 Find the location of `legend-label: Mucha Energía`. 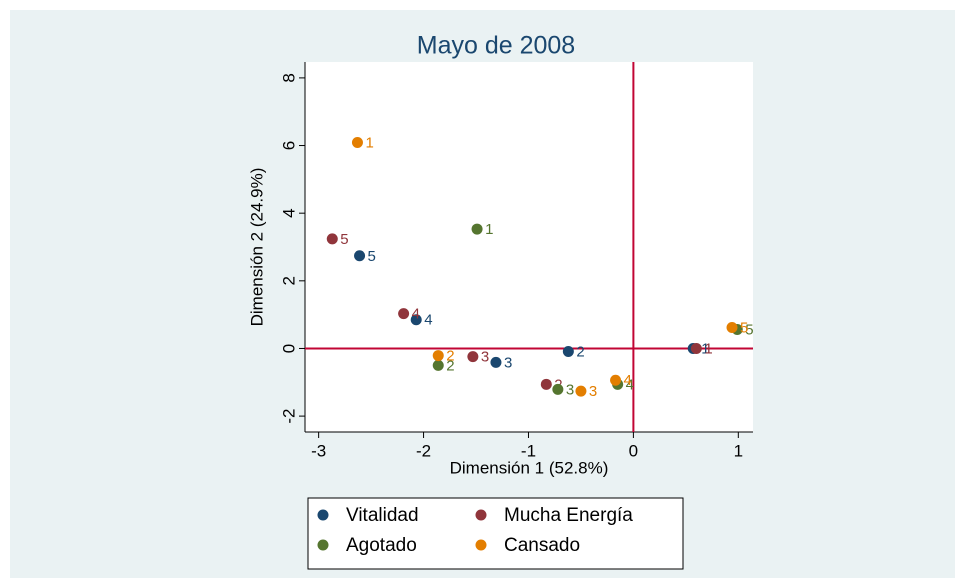

legend-label: Mucha Energía is located at coordinates (568, 515).